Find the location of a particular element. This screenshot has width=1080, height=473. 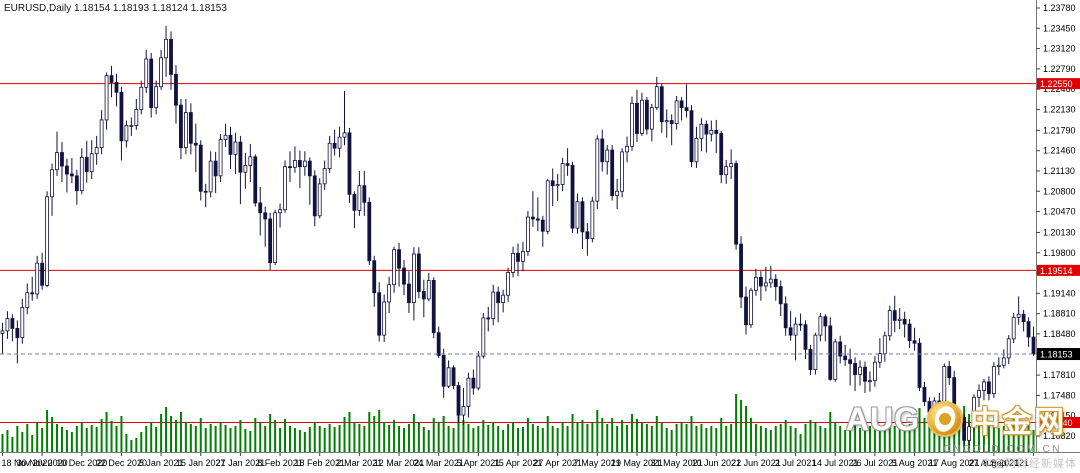

time-axis-label: 27 Jan 2021 is located at coordinates (241, 463).